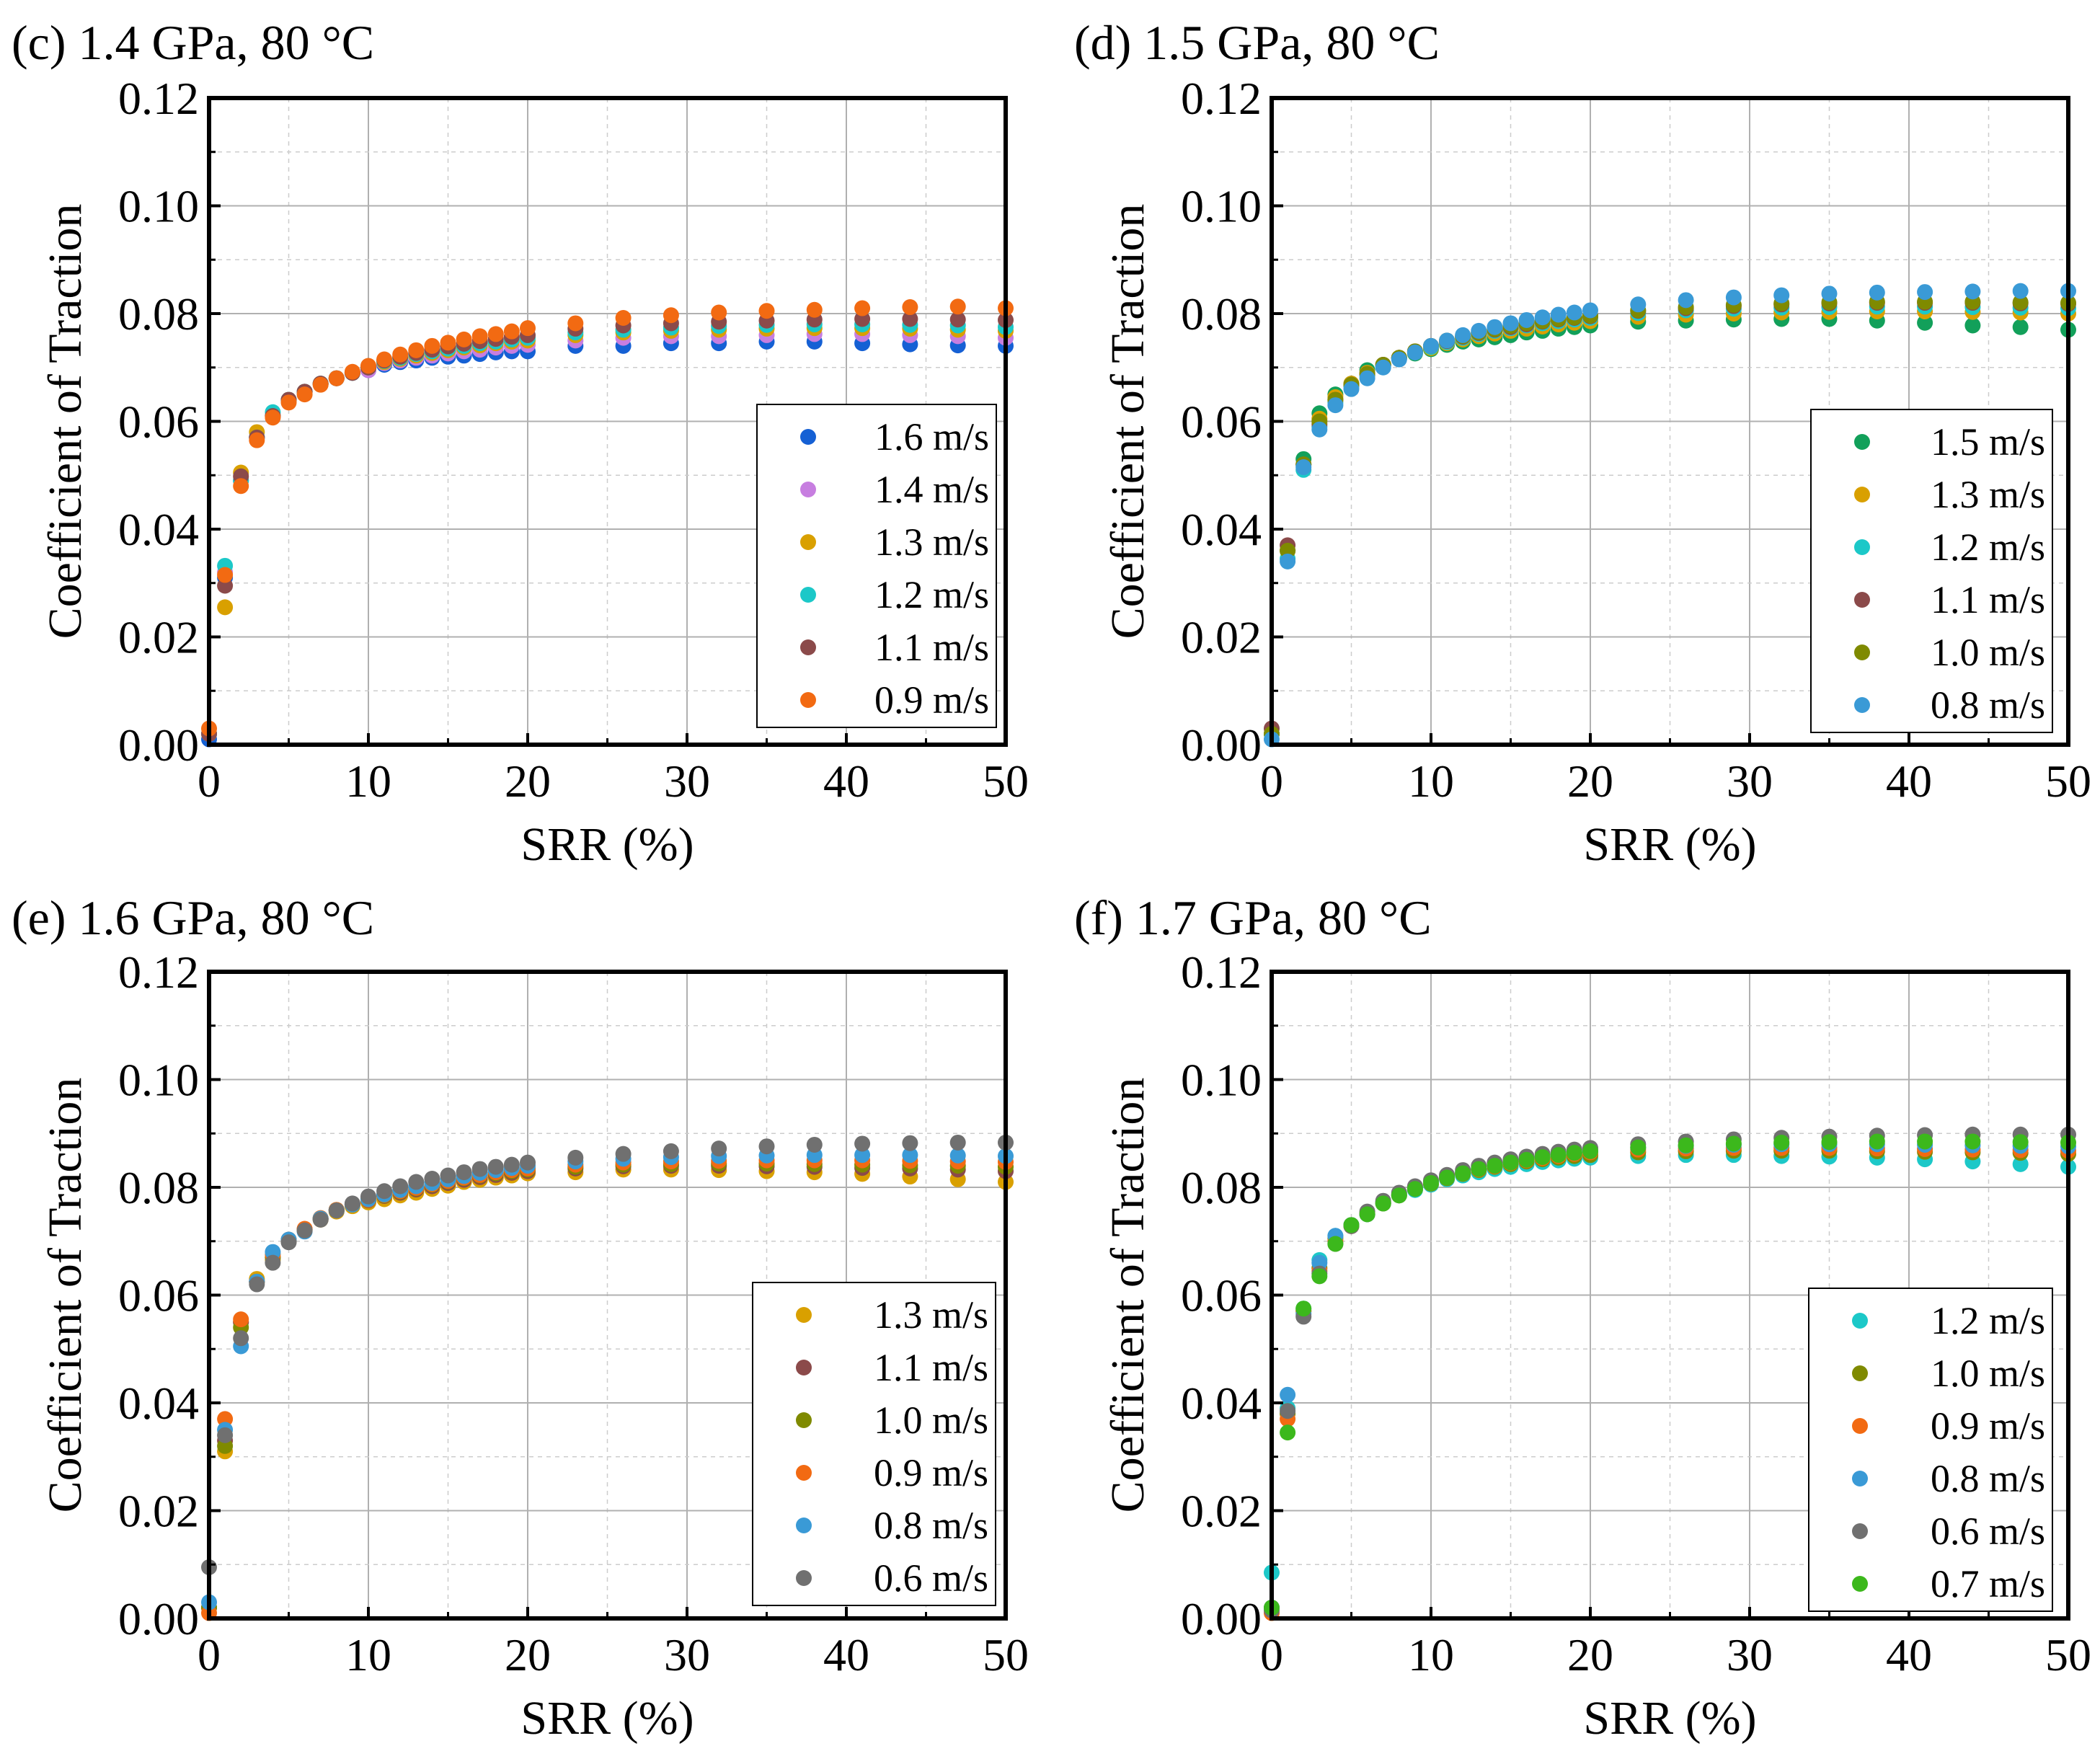  Describe the element at coordinates (932, 542) in the screenshot. I see `legend-label: 1.3 m/s` at that location.